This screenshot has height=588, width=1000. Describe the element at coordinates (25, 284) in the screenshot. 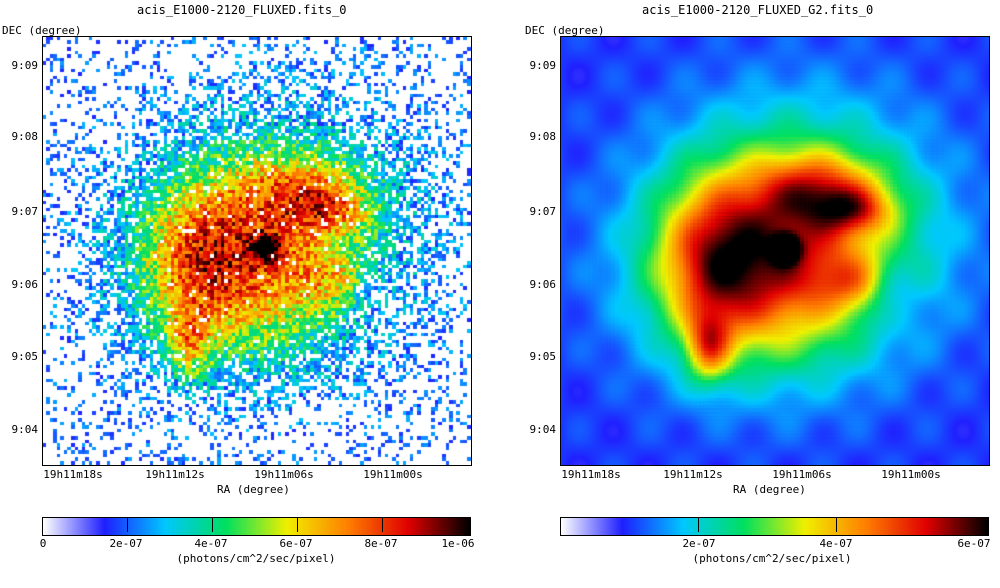

I see `left-dec-tick: 9:06` at that location.